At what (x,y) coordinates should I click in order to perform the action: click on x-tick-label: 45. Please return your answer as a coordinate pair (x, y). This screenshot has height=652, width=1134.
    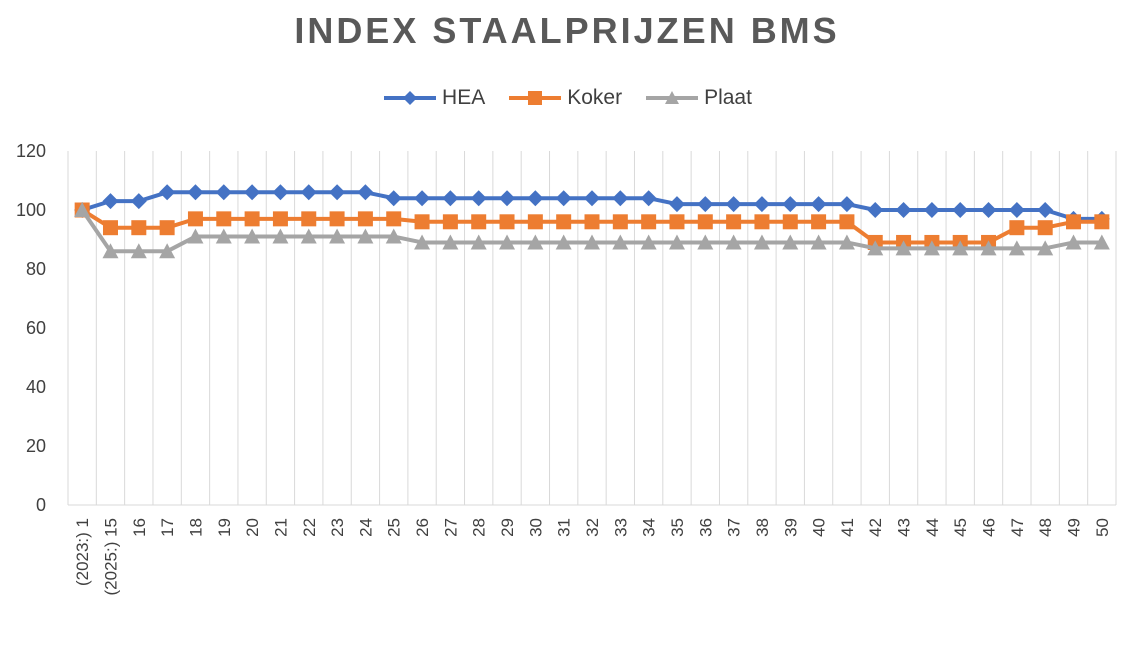
    Looking at the image, I should click on (960, 527).